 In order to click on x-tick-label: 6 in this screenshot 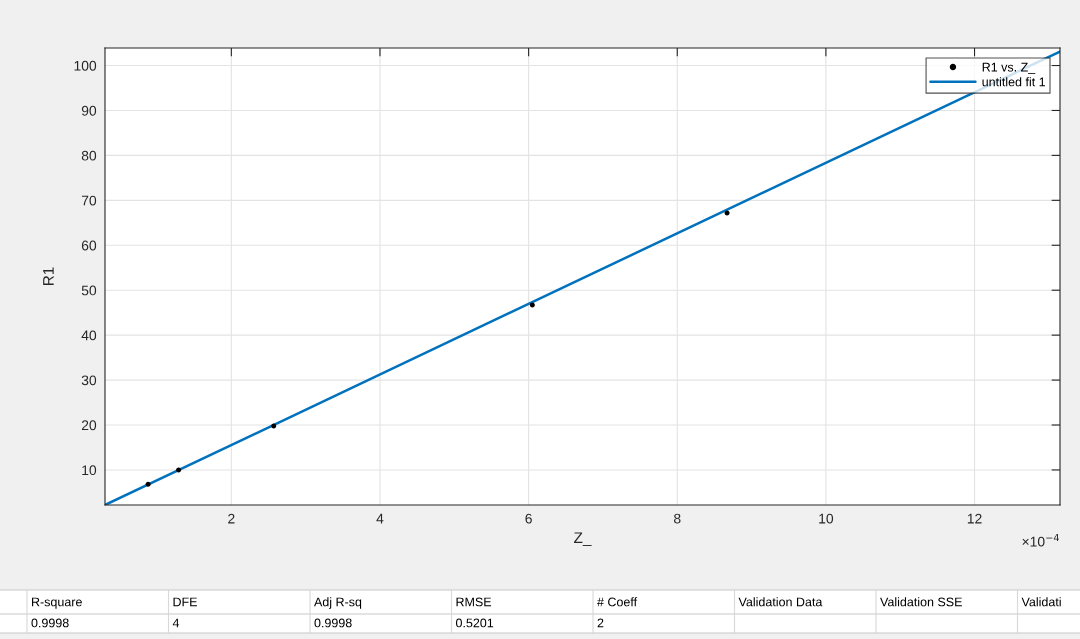, I will do `click(528, 518)`.